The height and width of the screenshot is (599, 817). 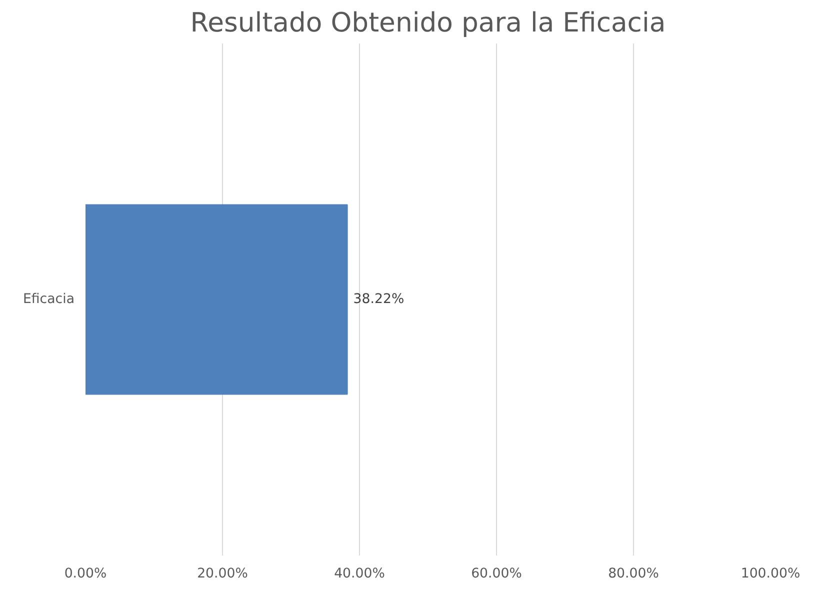 I want to click on x-tick-label: 40.00%, so click(x=359, y=574).